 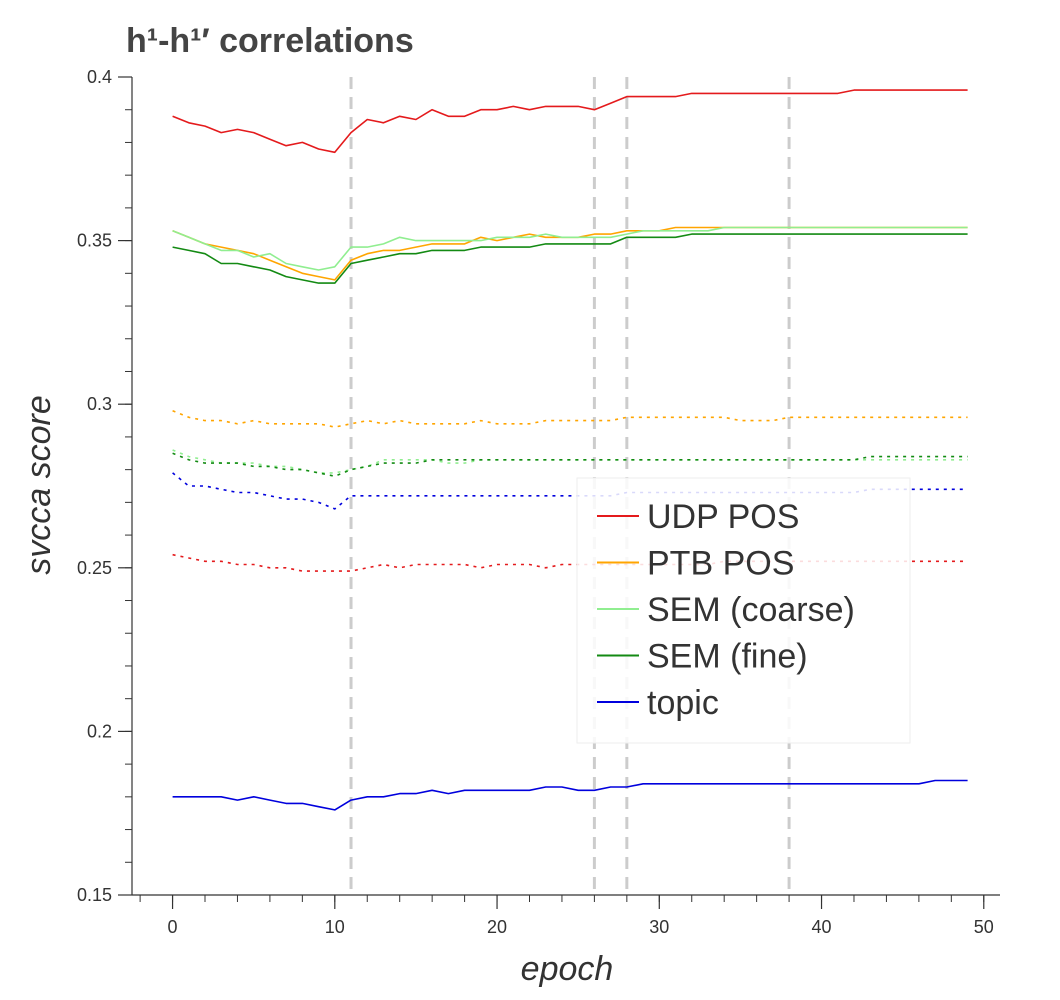 I want to click on x-tick-label: 0, so click(x=173, y=927).